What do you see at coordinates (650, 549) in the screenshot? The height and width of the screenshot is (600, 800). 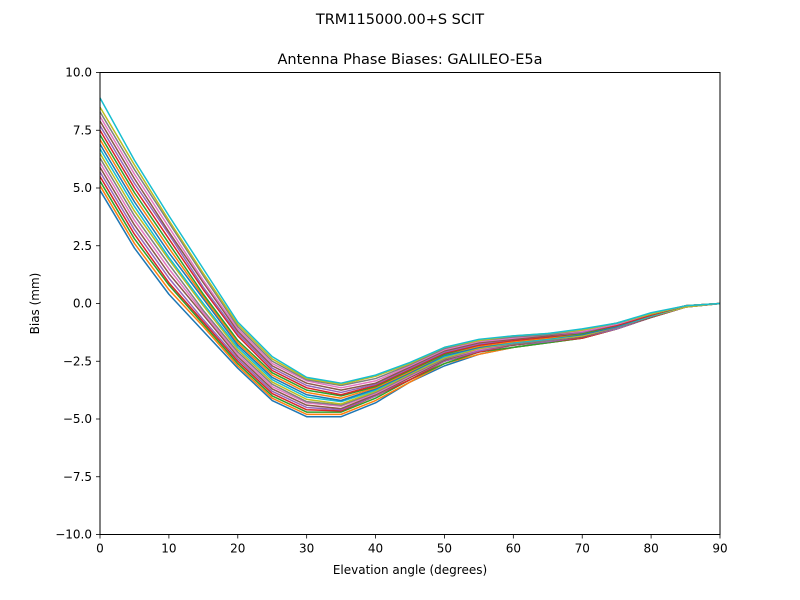 I see `x-tick-label: 80` at bounding box center [650, 549].